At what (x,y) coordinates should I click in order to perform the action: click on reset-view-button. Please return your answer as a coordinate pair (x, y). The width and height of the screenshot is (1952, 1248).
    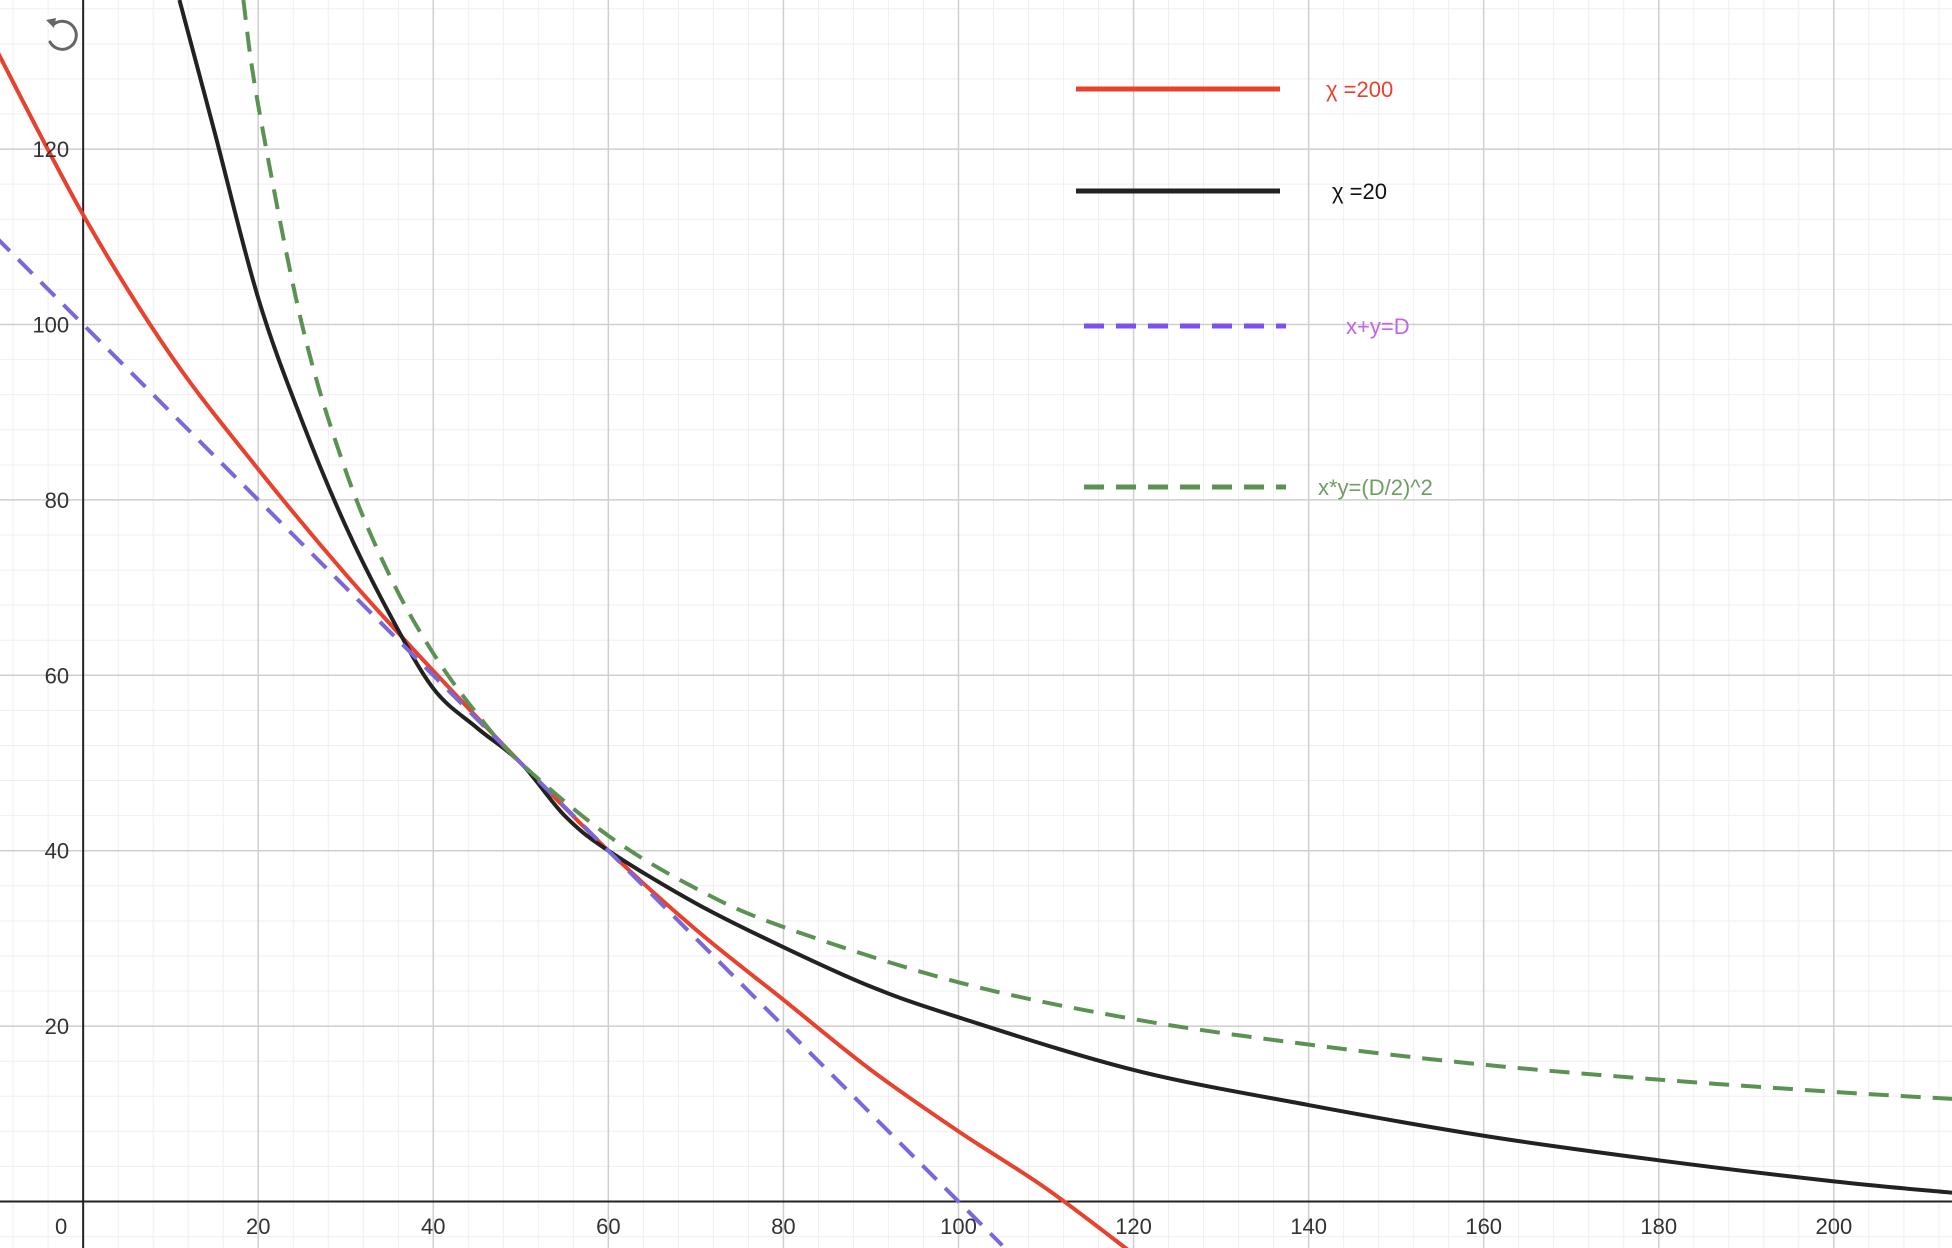
    Looking at the image, I should click on (64, 32).